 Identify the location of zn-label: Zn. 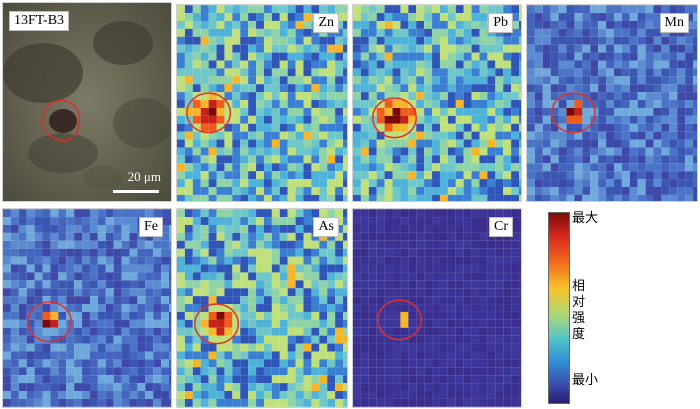
(326, 23).